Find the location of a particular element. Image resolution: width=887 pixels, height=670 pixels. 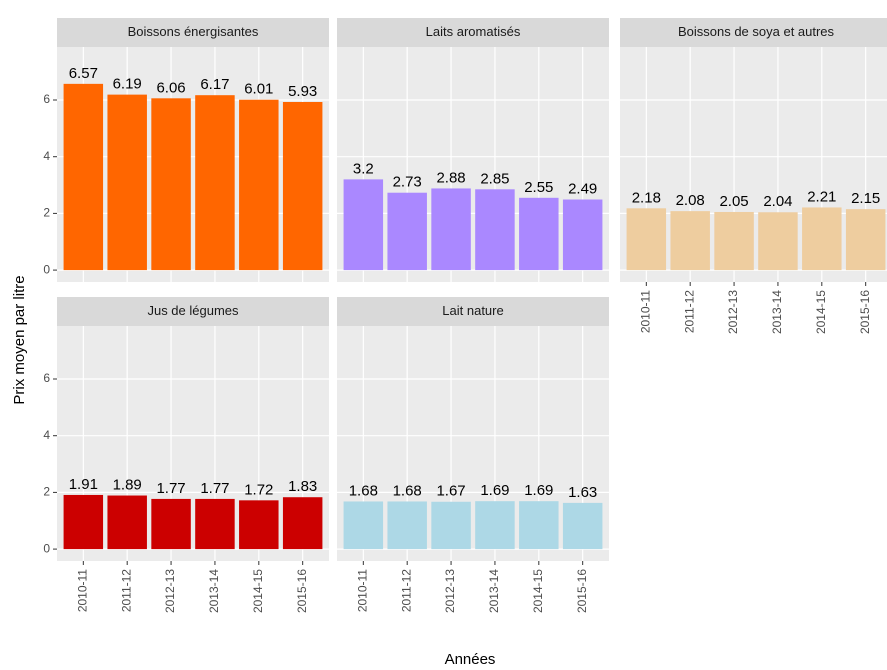

value-label: 3.2 is located at coordinates (363, 168).